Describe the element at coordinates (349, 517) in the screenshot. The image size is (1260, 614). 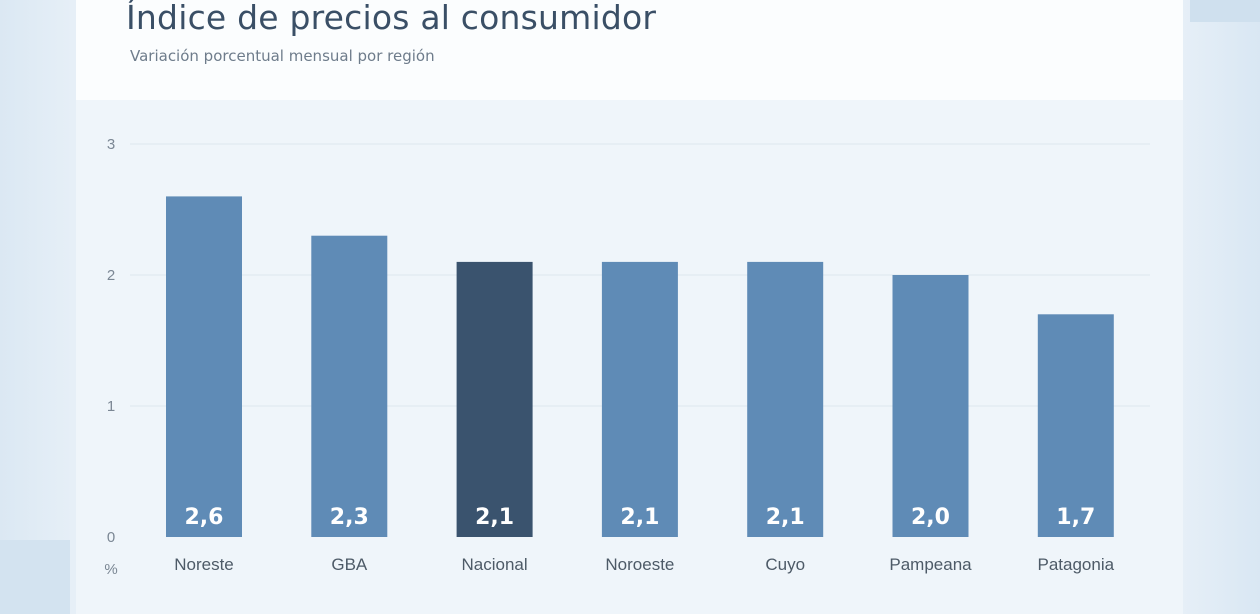
I see `bar-value-label: 2,3` at that location.